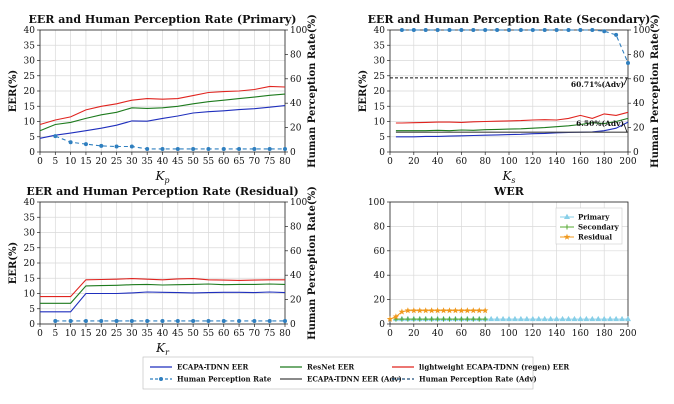 This screenshot has width=674, height=404. Describe the element at coordinates (270, 334) in the screenshot. I see `x-tick-label: 75` at that location.